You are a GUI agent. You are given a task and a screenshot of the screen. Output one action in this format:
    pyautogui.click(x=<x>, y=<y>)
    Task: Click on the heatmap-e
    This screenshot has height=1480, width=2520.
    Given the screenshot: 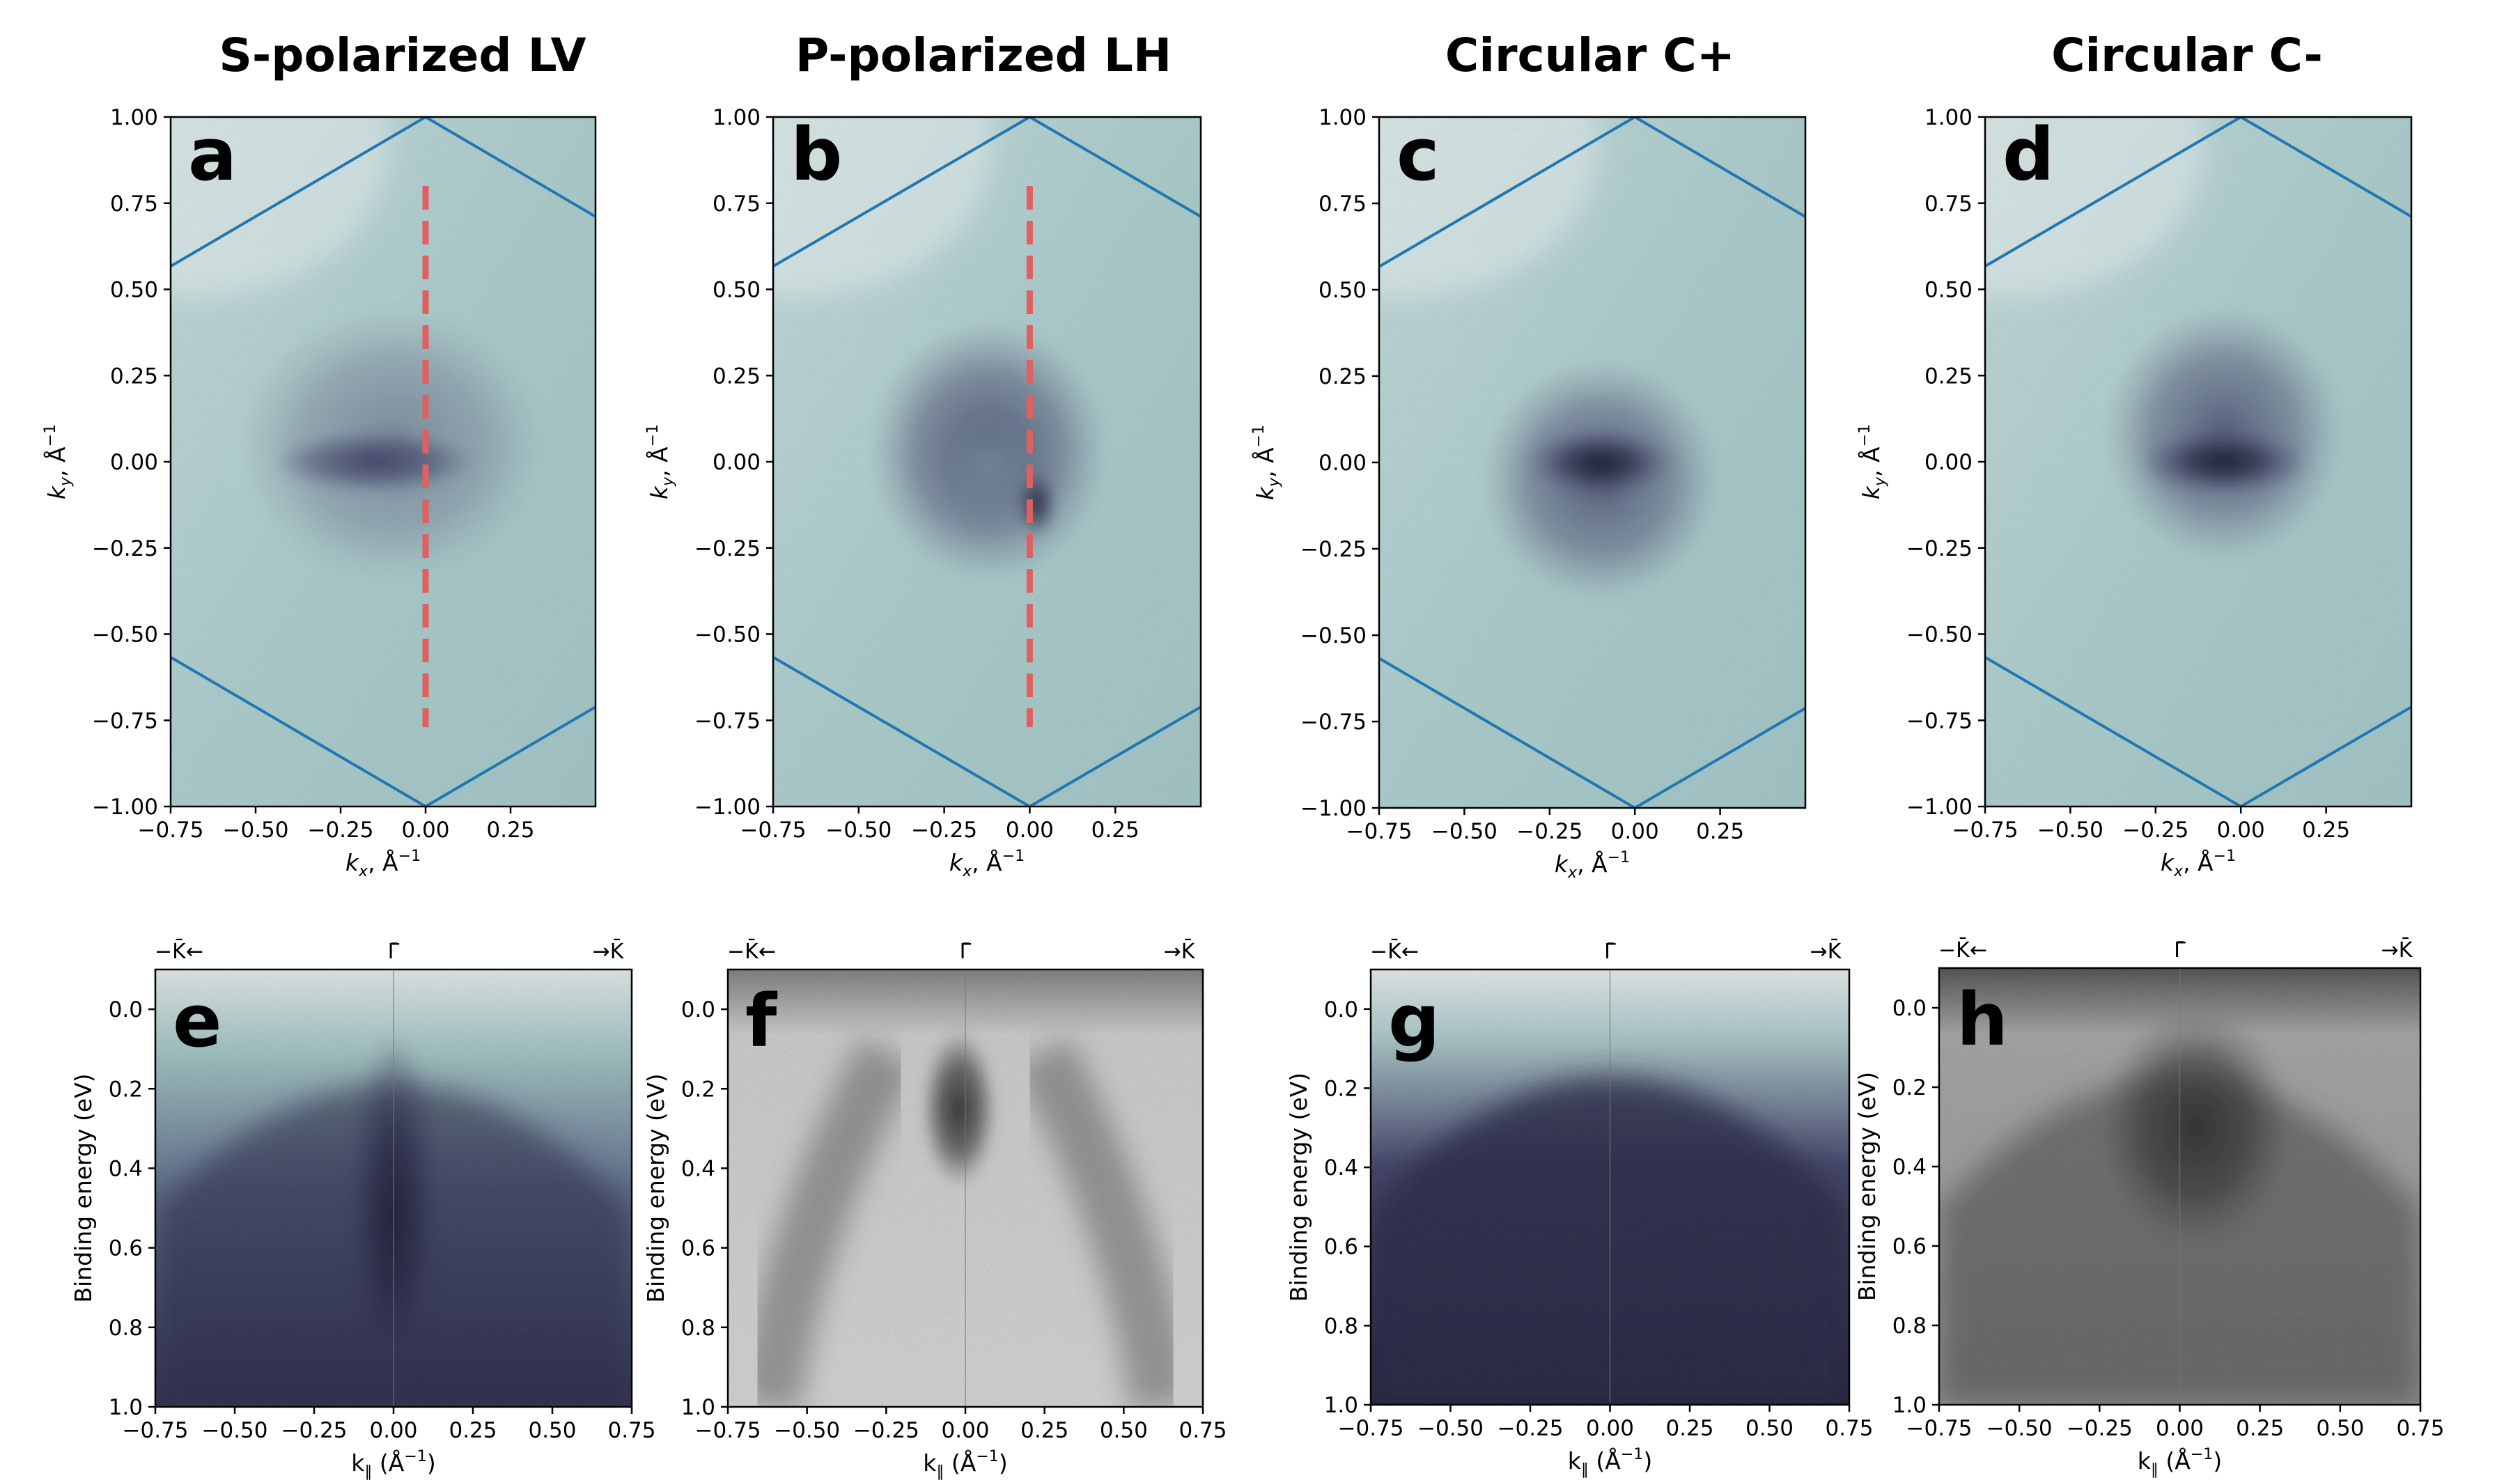 What is the action you would take?
    pyautogui.click(x=393, y=1188)
    